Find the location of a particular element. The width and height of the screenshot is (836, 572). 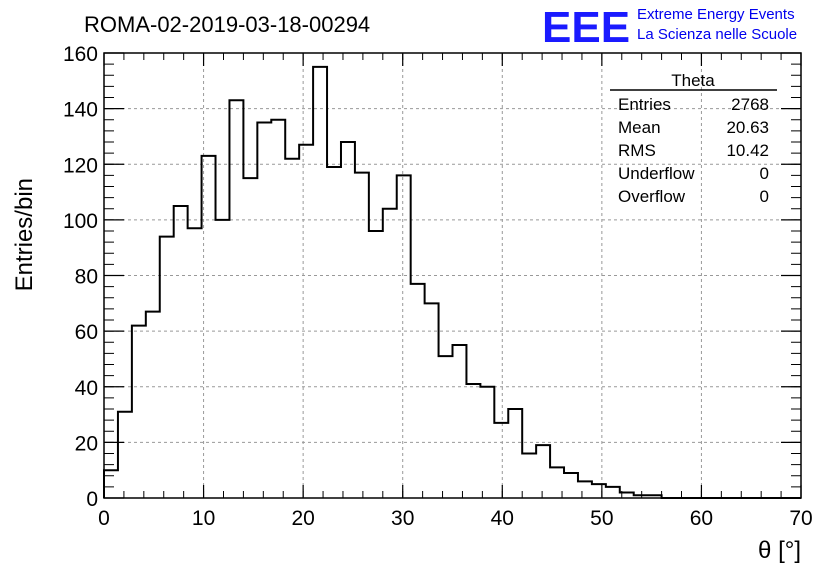

x-tick-labels: 0 10 20 30 40 50 60 70 is located at coordinates (455, 518).